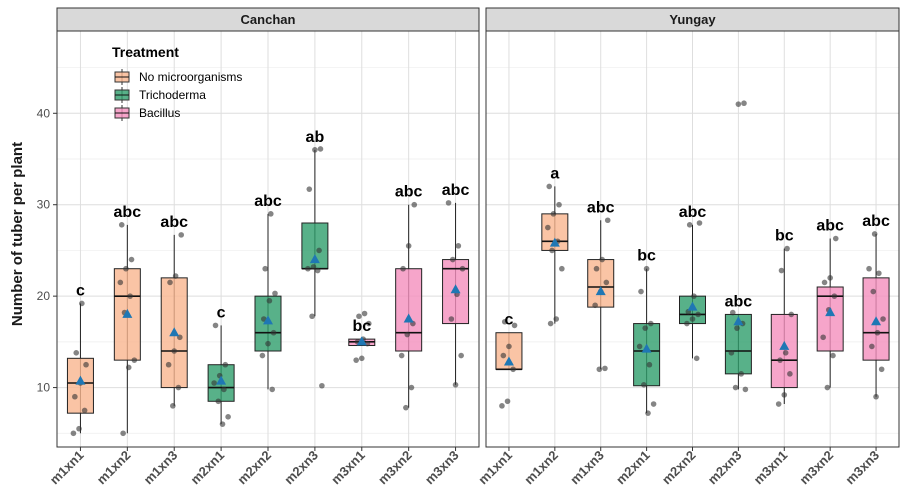 The height and width of the screenshot is (501, 900). Describe the element at coordinates (145, 52) in the screenshot. I see `legend-title: Treatment` at that location.